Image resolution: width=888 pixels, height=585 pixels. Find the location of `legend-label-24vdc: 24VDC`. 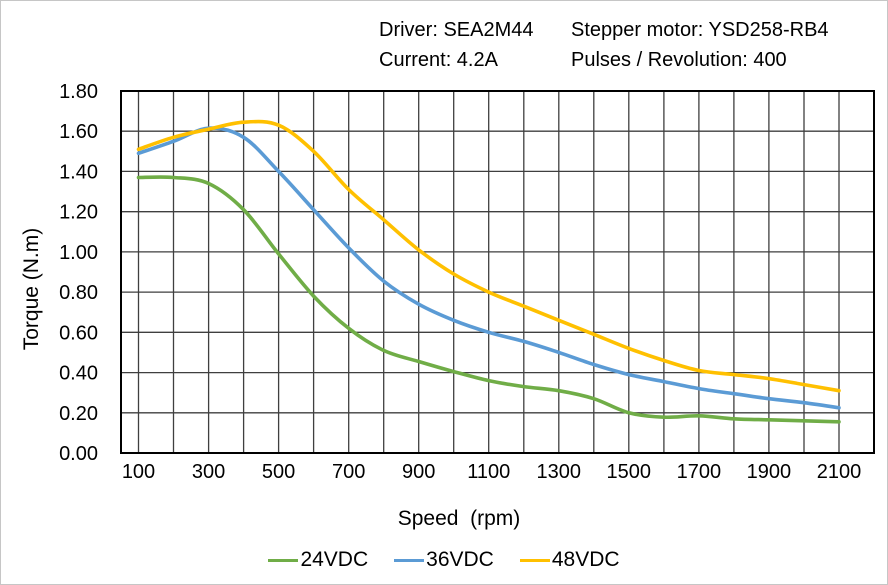

legend-label-24vdc: 24VDC is located at coordinates (334, 559).